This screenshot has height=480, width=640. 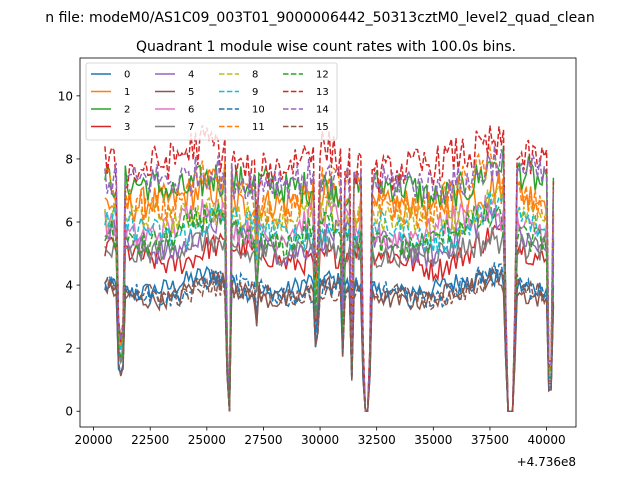 What do you see at coordinates (322, 75) in the screenshot?
I see `legend-label-12: 12` at bounding box center [322, 75].